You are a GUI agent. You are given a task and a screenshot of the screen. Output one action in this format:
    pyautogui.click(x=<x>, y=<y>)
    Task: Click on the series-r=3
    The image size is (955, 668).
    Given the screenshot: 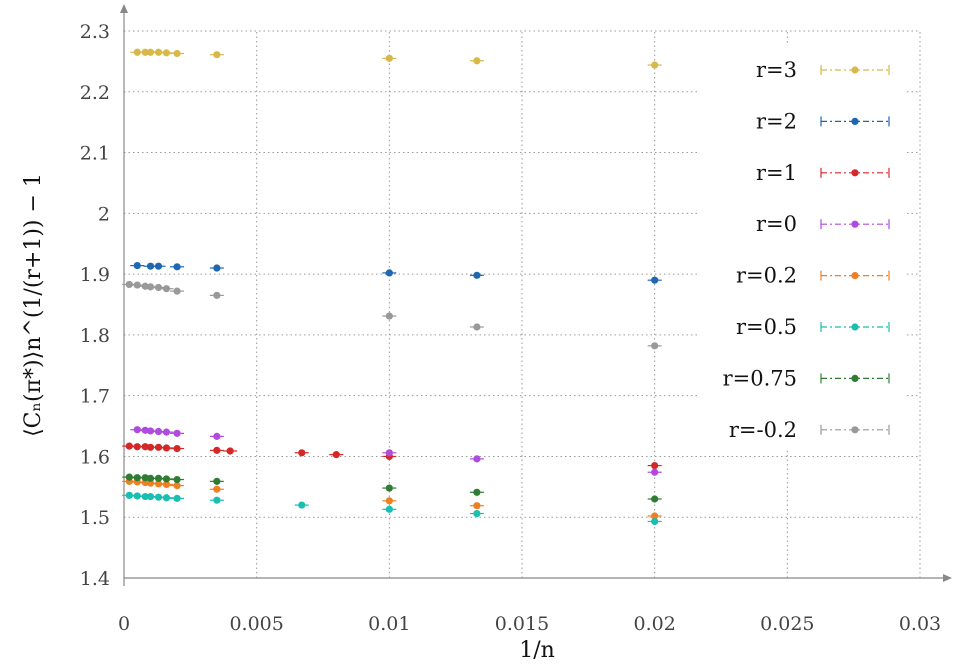 What is the action you would take?
    pyautogui.click(x=396, y=58)
    